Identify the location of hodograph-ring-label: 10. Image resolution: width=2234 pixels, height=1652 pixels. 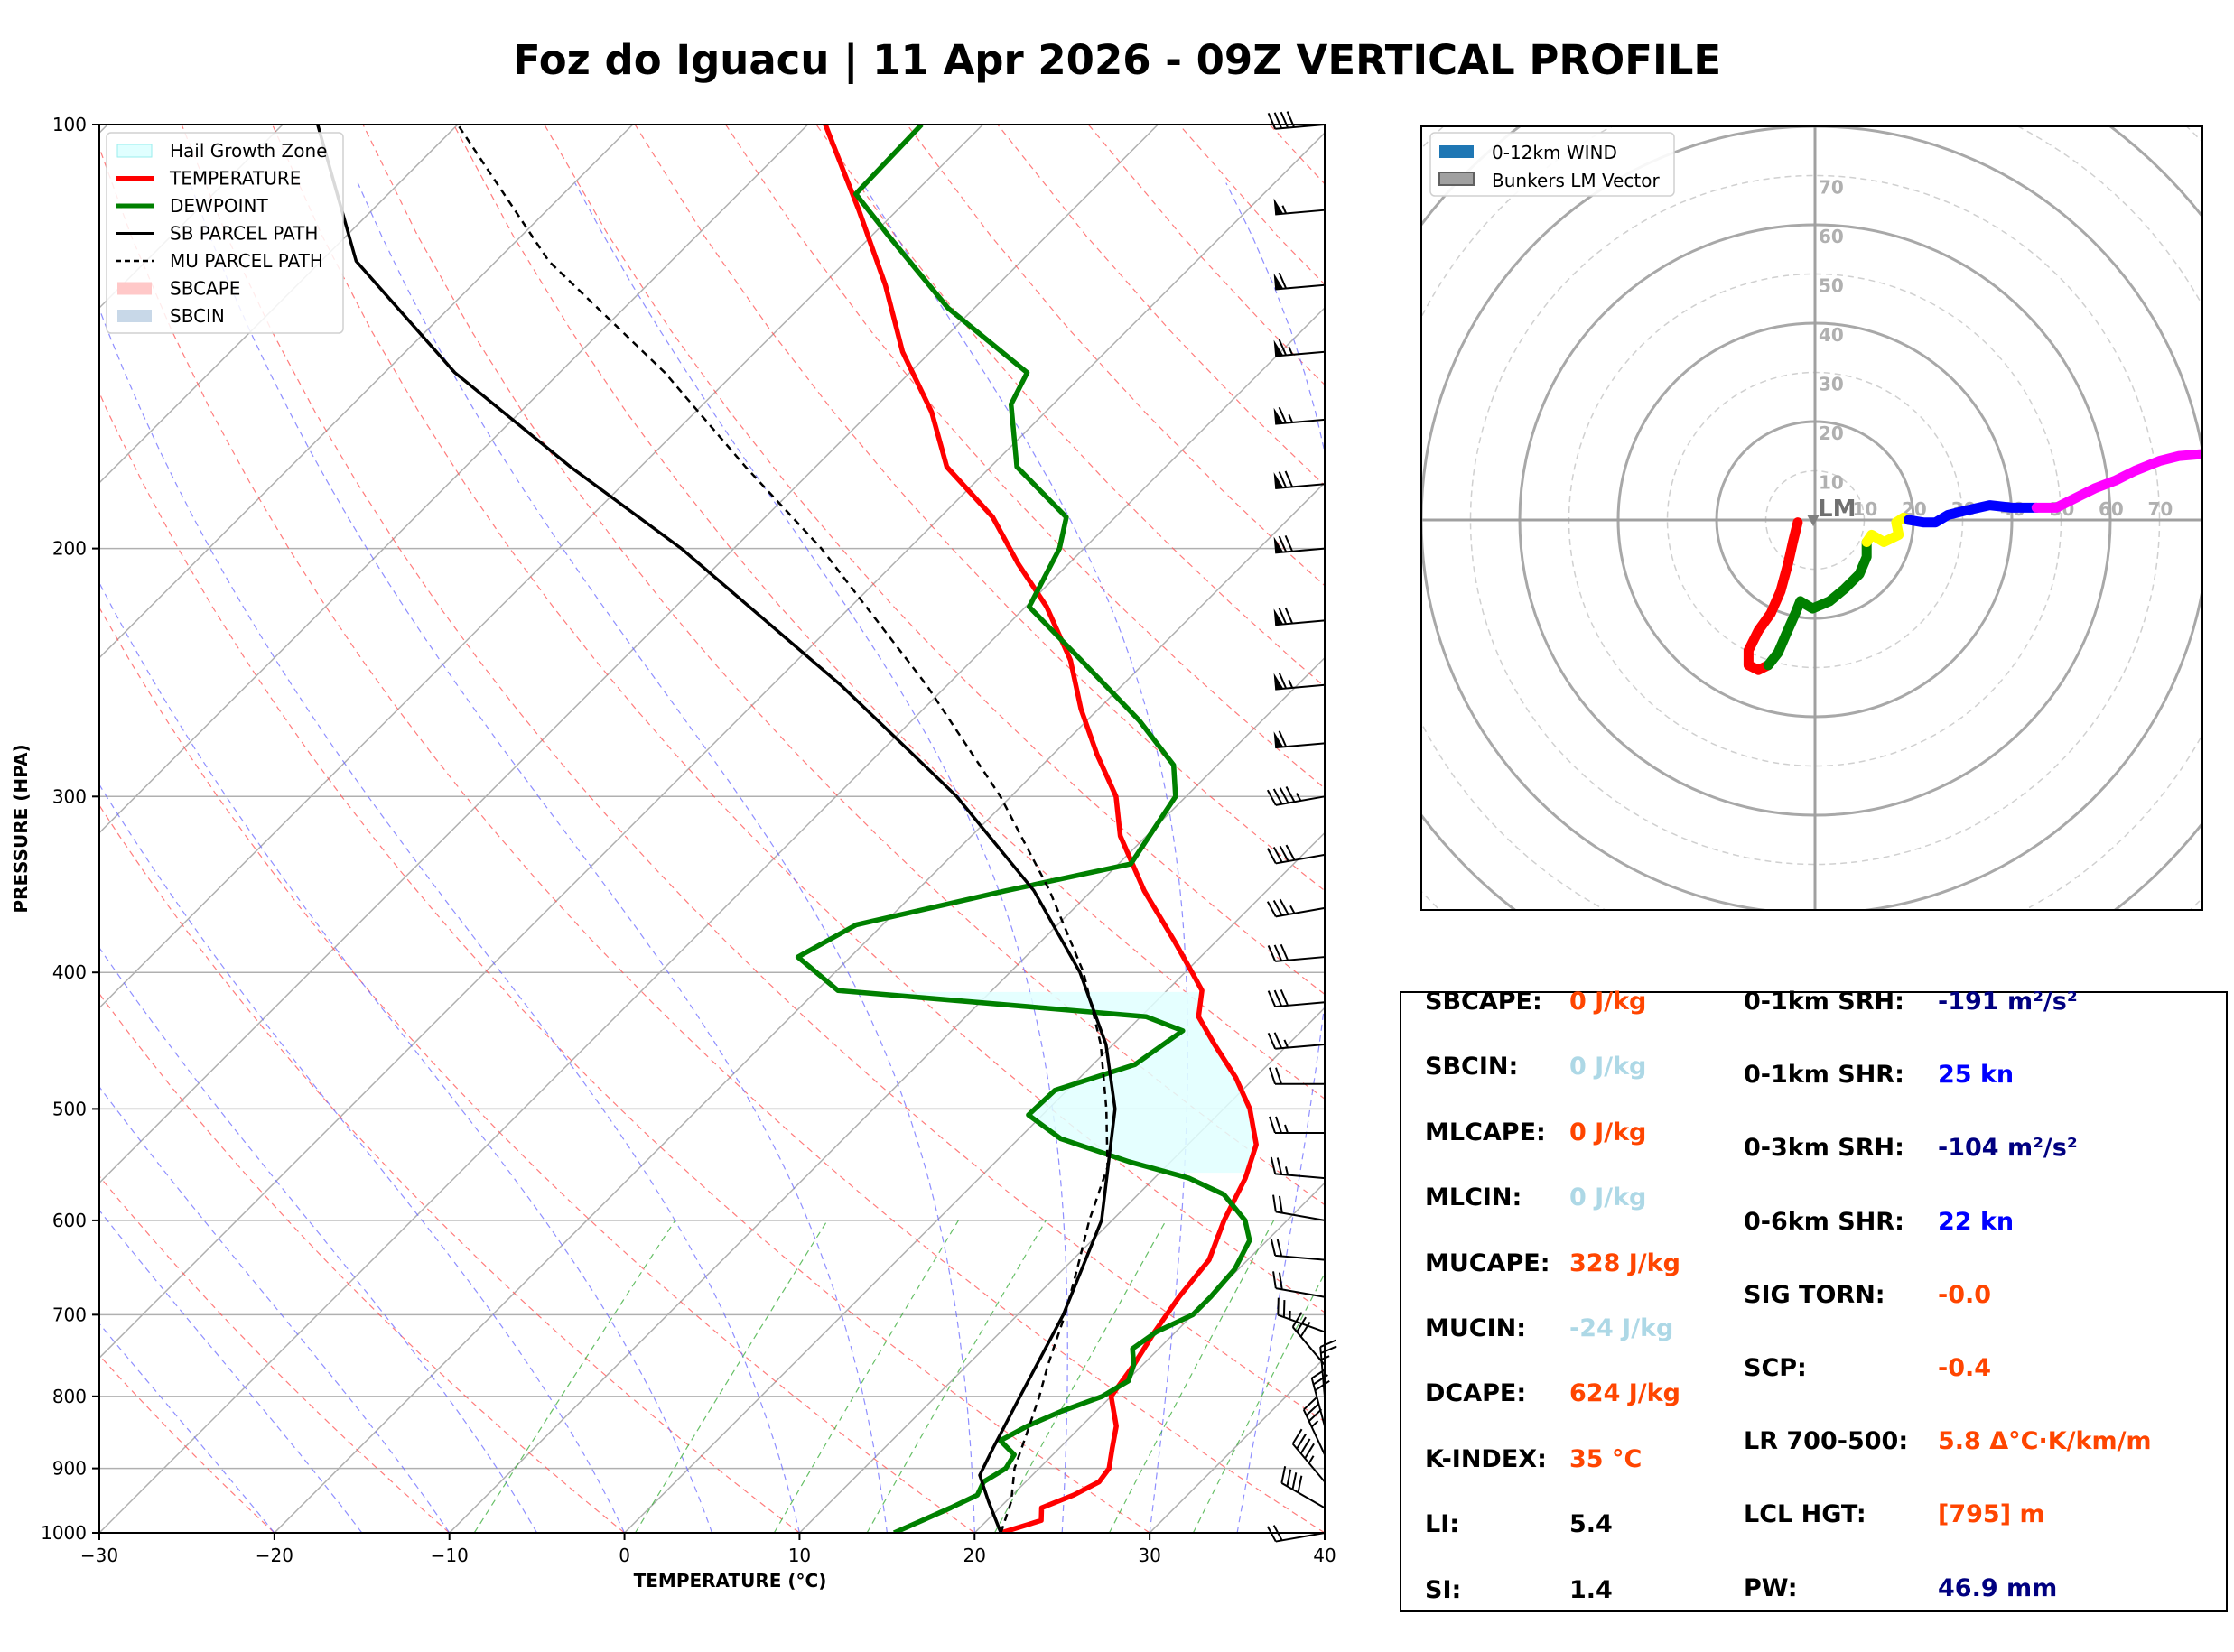
(1831, 483).